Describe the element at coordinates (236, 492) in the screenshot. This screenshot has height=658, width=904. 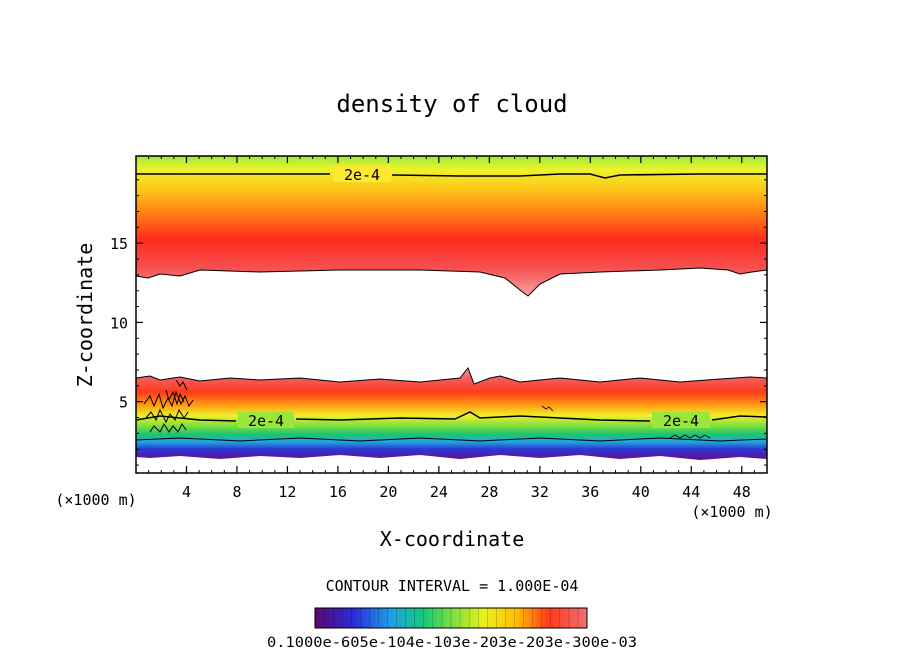
I see `x-tick-label: 8` at that location.